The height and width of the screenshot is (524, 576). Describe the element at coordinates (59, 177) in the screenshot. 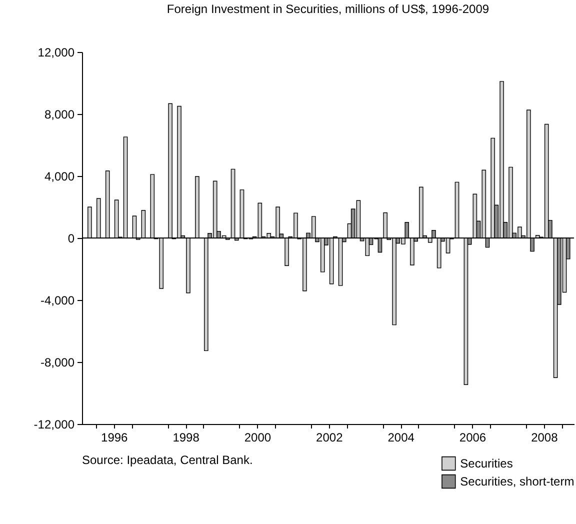

I see `y-tick-label: 4,000` at that location.